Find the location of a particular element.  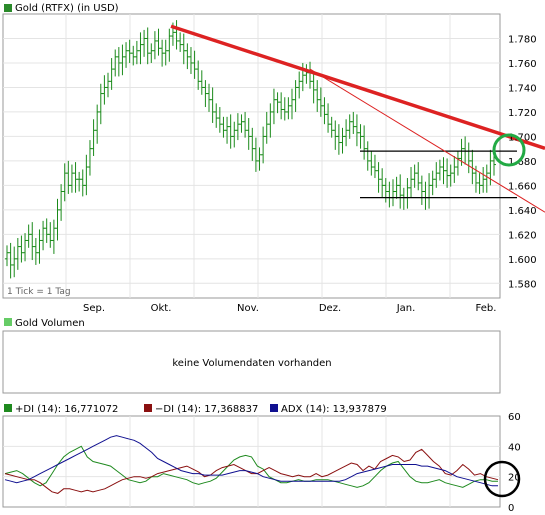

volume-message: keine Volumendaten vorhanden is located at coordinates (251, 363).